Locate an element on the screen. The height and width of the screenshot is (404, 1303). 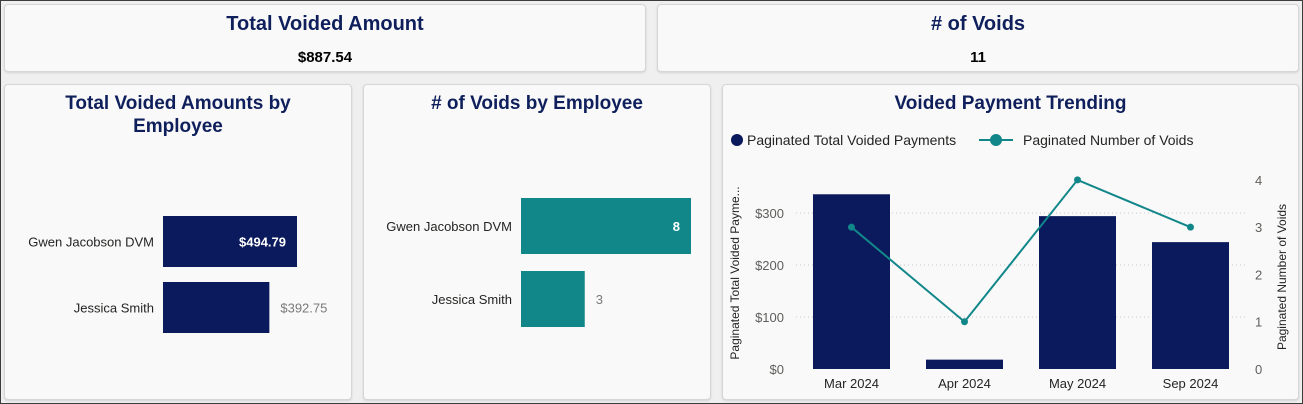
data-label-jessica-smith: 3 is located at coordinates (599, 299).